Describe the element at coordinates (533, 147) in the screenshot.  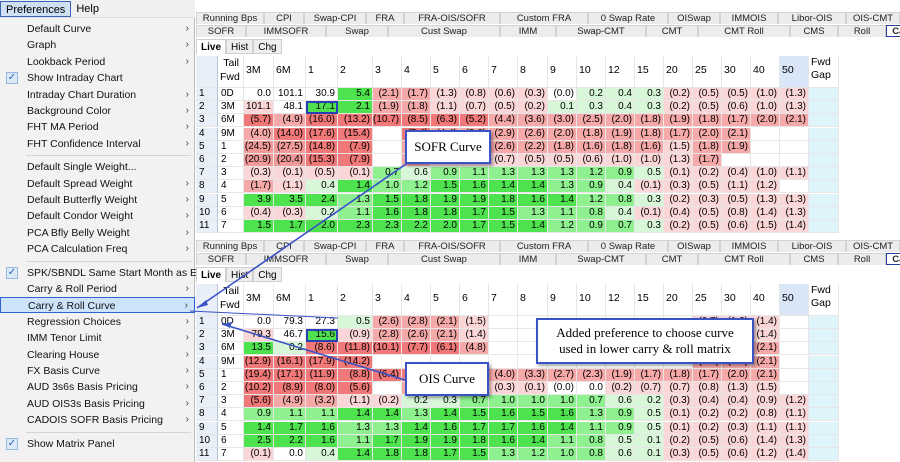
I see `matrix-cell: (2.2)` at that location.